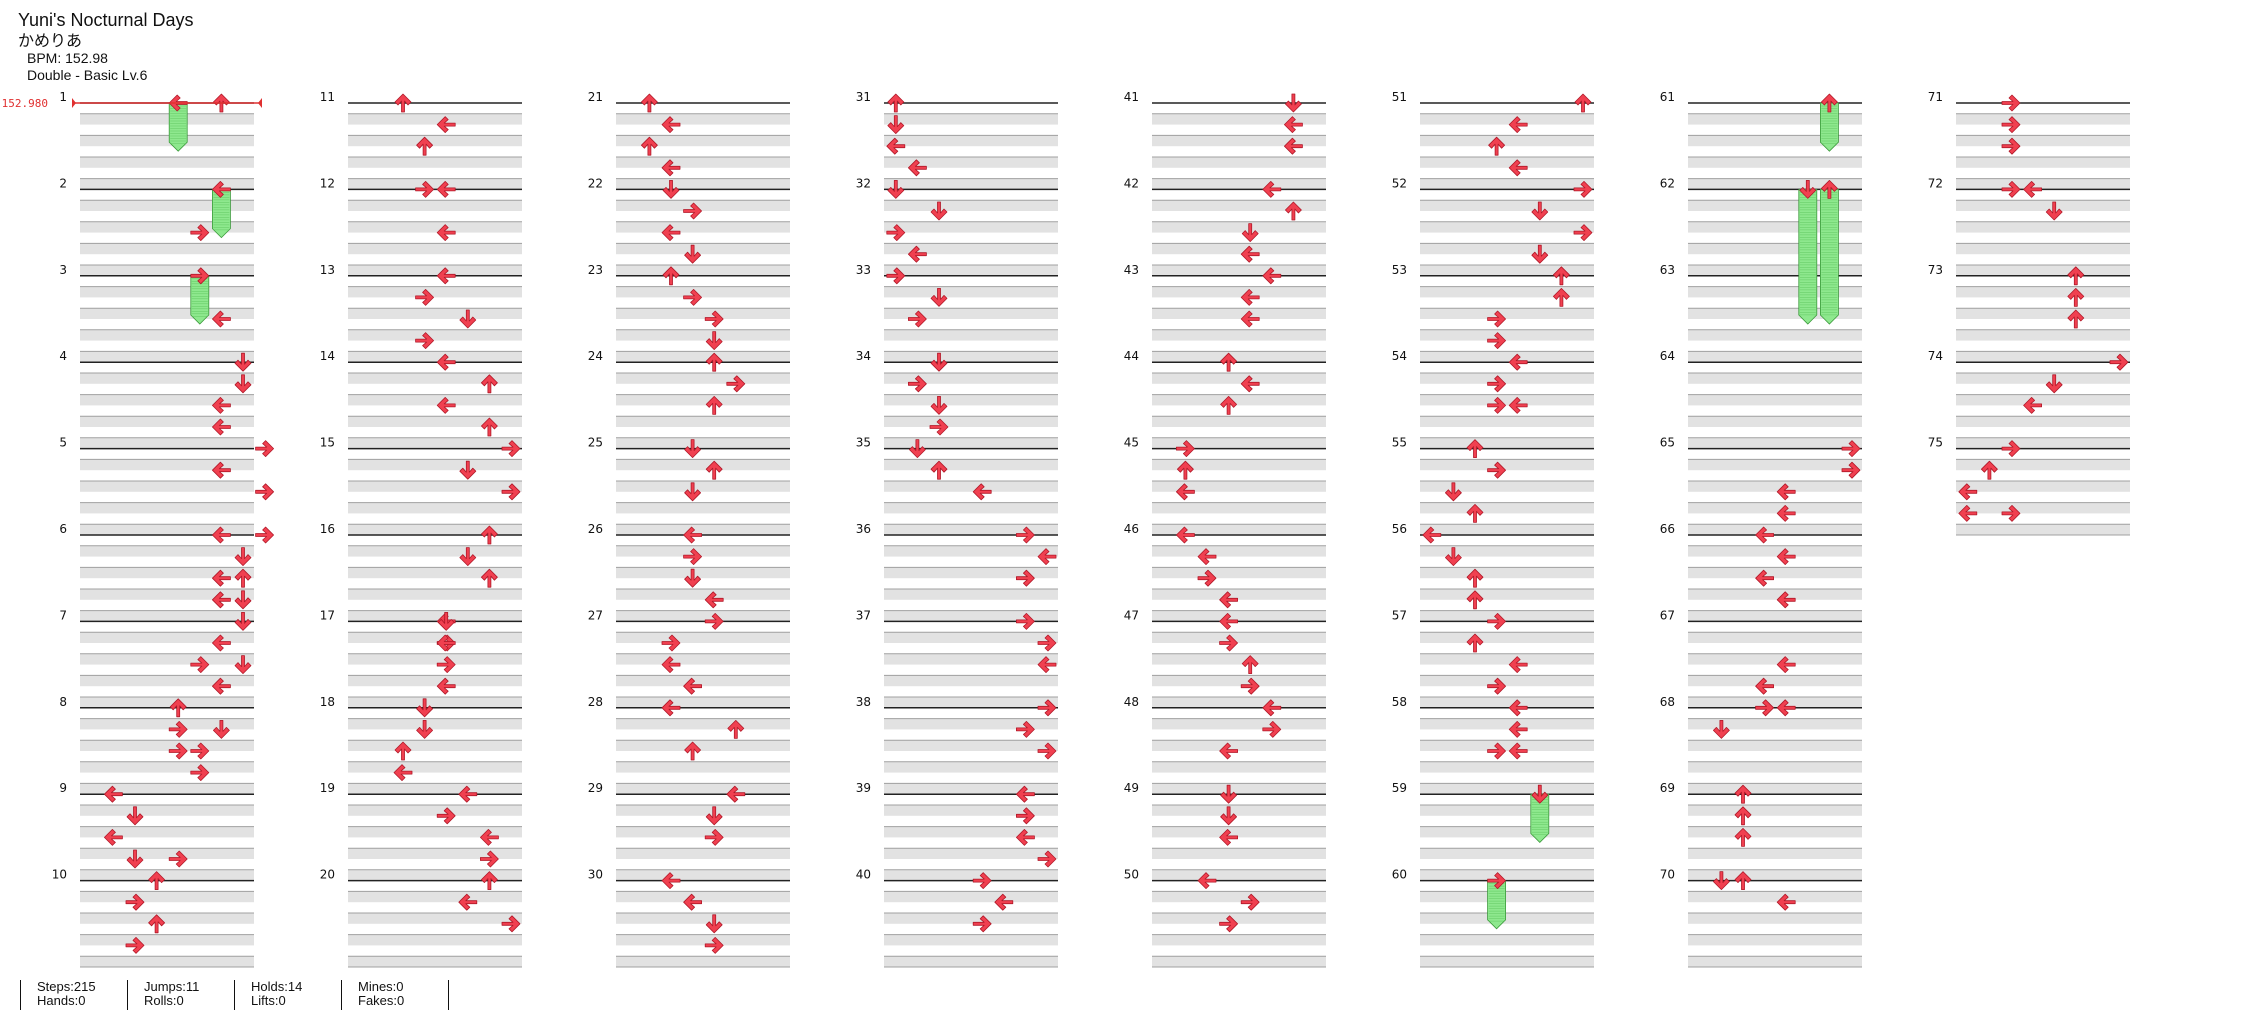  What do you see at coordinates (1399, 183) in the screenshot?
I see `measure-number: 52` at bounding box center [1399, 183].